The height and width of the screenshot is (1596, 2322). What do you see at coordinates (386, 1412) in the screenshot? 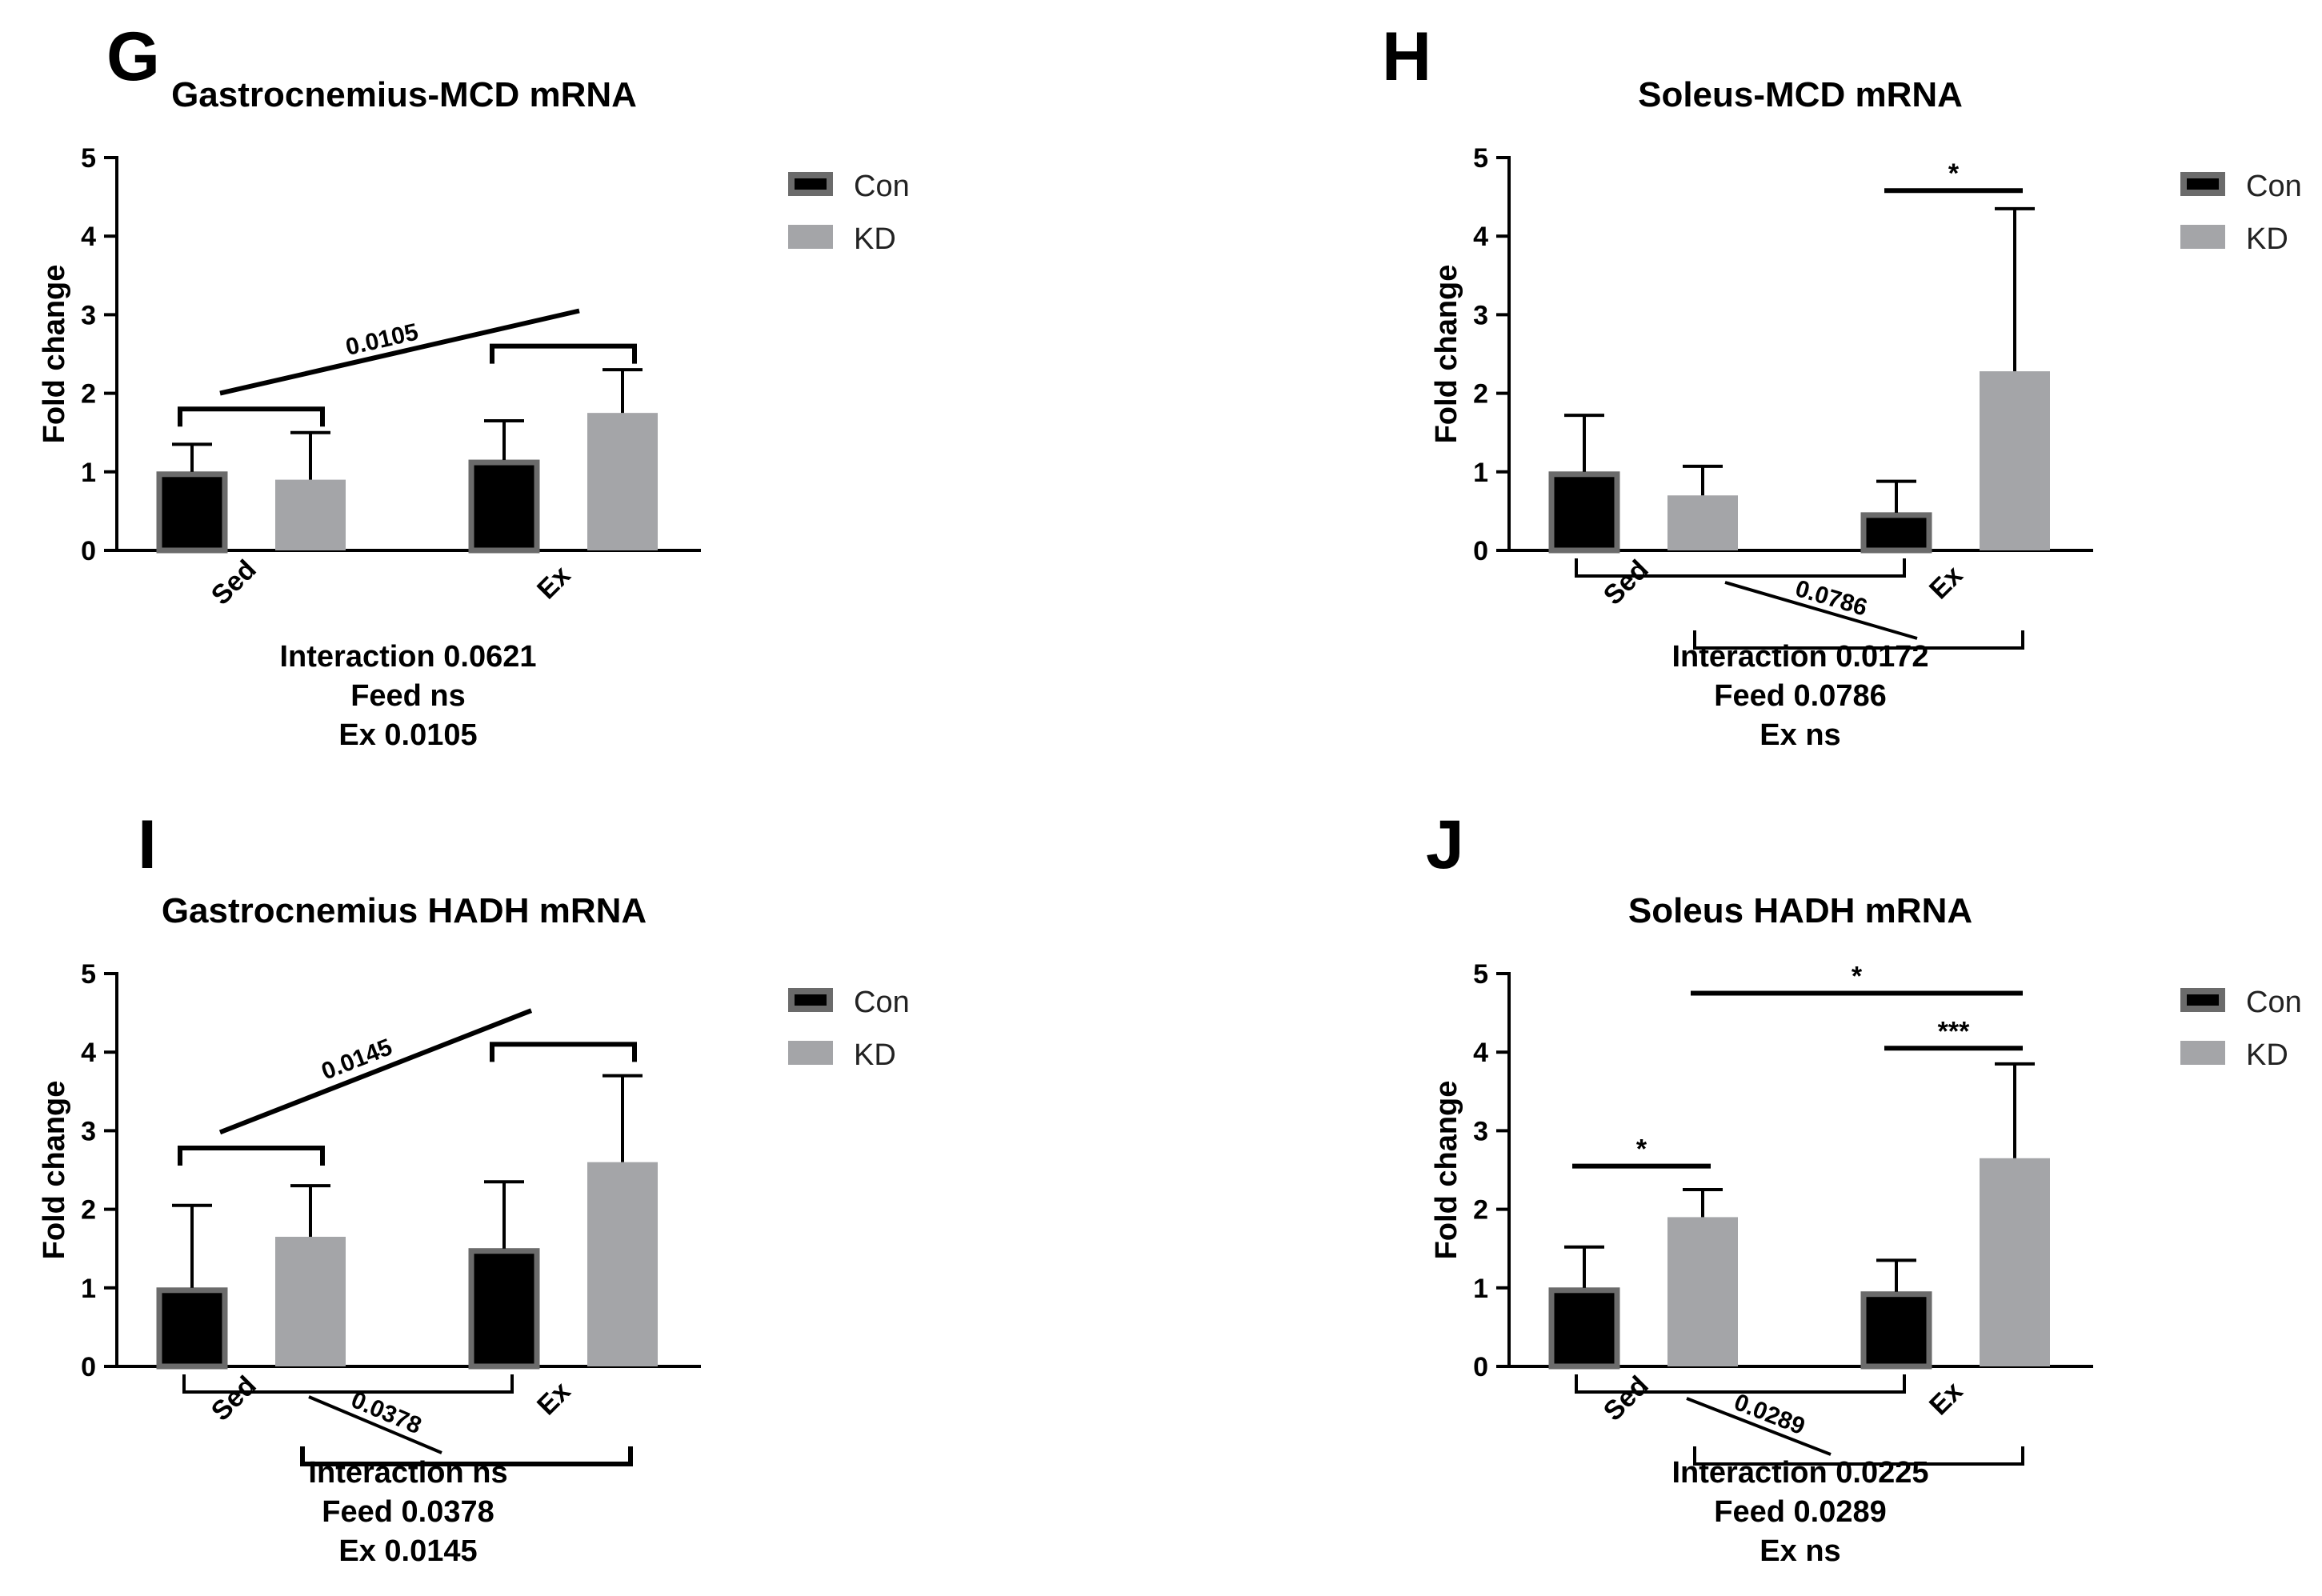
I see `p-value-label: 0.0378` at bounding box center [386, 1412].